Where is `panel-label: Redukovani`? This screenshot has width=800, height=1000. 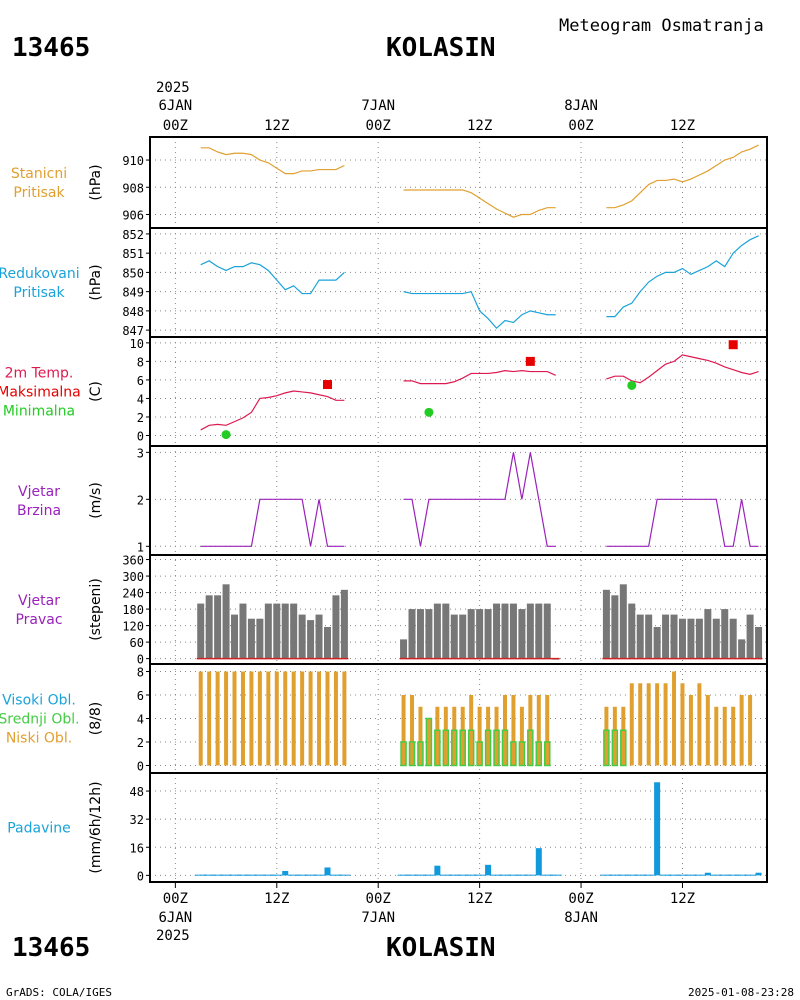 panel-label: Redukovani is located at coordinates (40, 274).